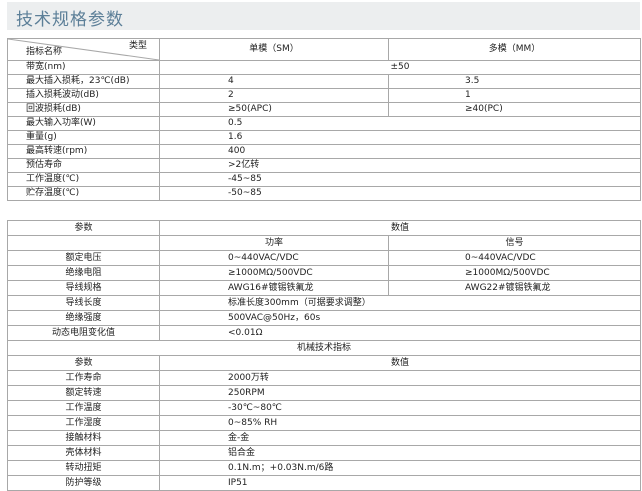 Image resolution: width=642 pixels, height=491 pixels. I want to click on section-row: 机械技术指标, so click(324, 348).